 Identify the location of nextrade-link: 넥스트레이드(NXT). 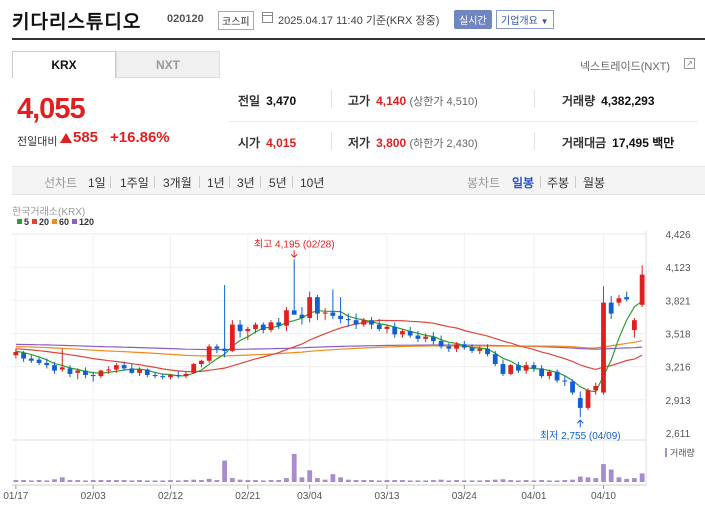
(625, 67).